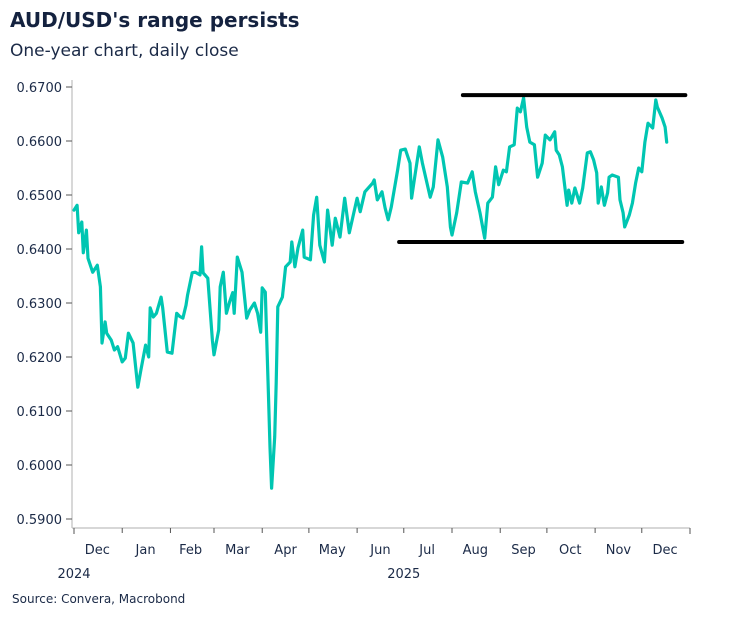 Image resolution: width=736 pixels, height=621 pixels. Describe the element at coordinates (73, 574) in the screenshot. I see `x-year-label: 2024` at that location.